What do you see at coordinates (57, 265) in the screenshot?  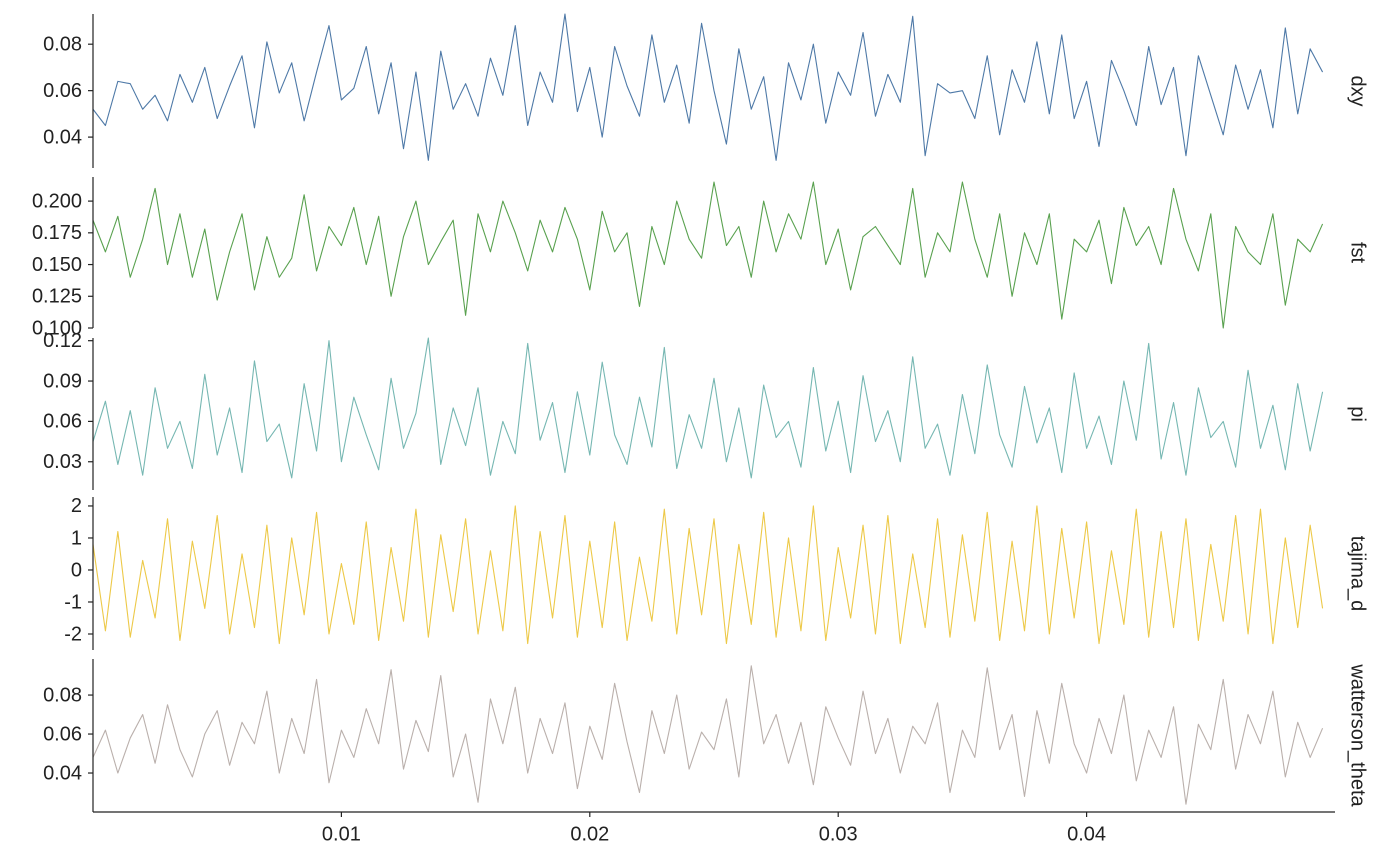 I see `y-tick-label: 0.150` at bounding box center [57, 265].